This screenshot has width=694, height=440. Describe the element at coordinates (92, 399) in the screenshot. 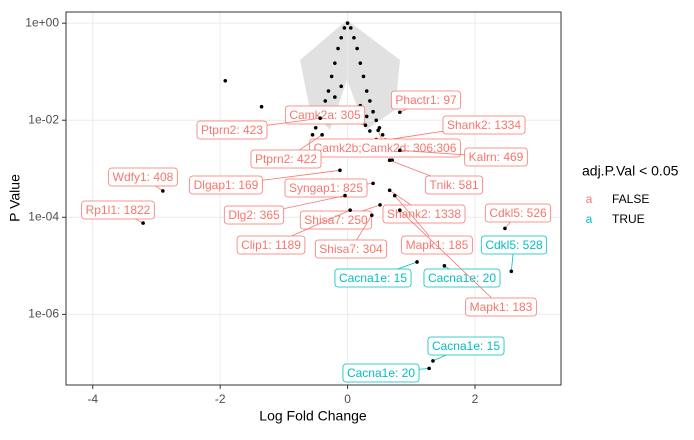

I see `x-tick-label: -4` at that location.